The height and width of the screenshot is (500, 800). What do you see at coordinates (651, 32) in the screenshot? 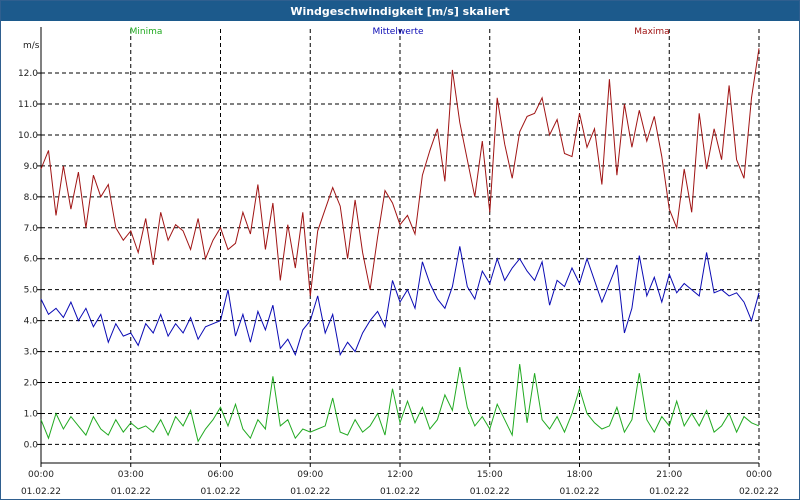
I see `legend-max: Maxima` at bounding box center [651, 32].